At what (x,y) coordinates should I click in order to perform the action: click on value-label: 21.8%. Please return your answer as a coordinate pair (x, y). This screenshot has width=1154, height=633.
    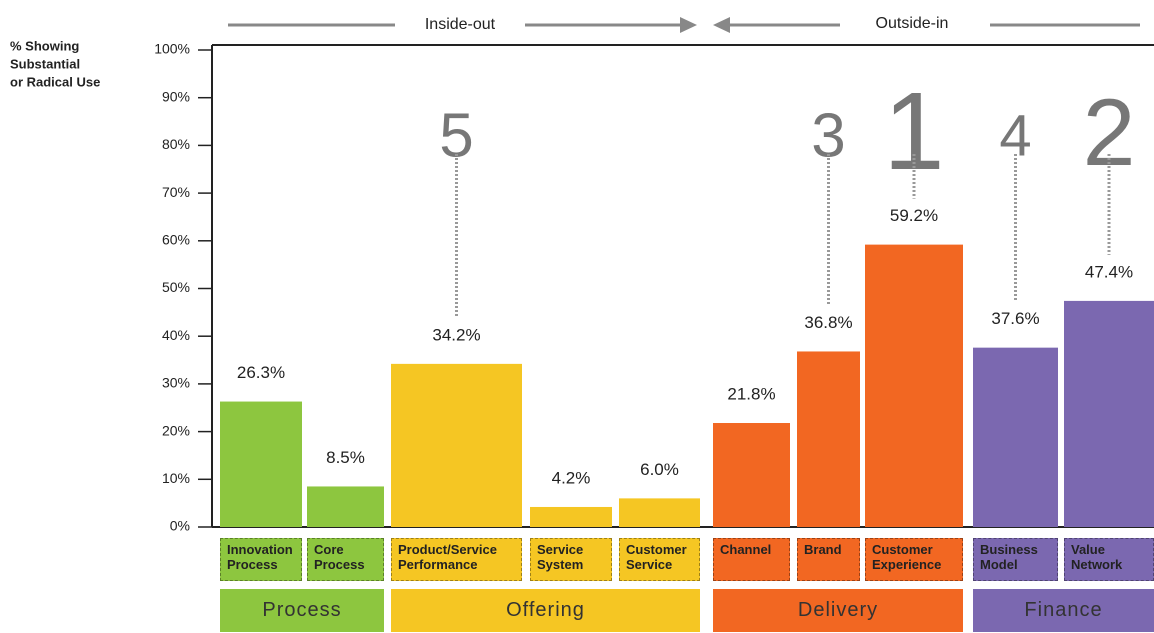
    Looking at the image, I should click on (751, 393).